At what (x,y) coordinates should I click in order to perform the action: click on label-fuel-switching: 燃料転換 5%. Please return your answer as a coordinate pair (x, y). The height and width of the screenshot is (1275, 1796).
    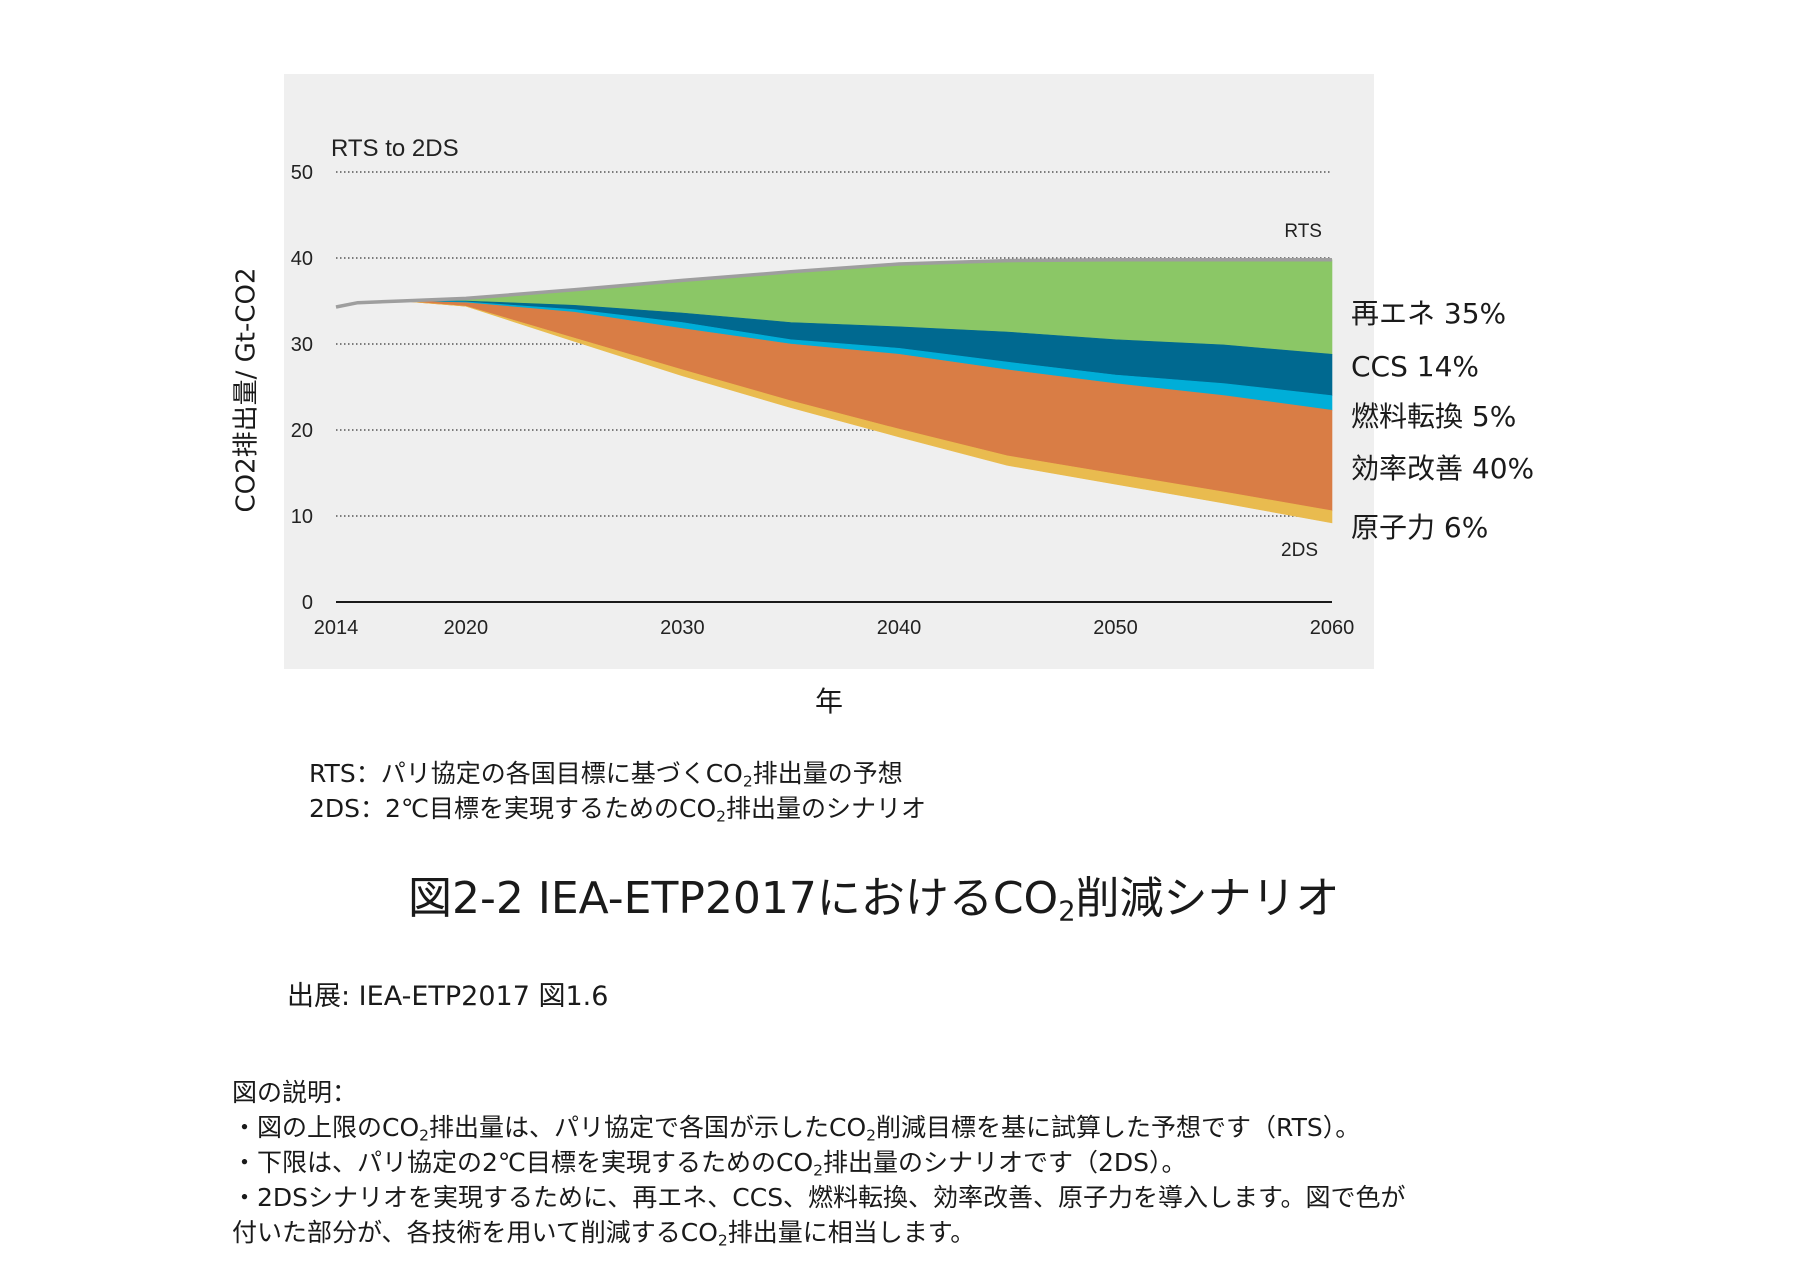
    Looking at the image, I should click on (1434, 416).